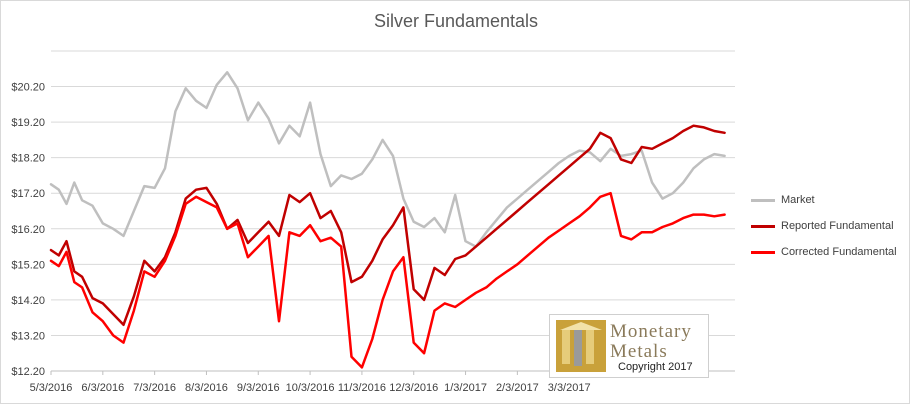  Describe the element at coordinates (28, 194) in the screenshot. I see `y-tick-label: $17.20` at that location.